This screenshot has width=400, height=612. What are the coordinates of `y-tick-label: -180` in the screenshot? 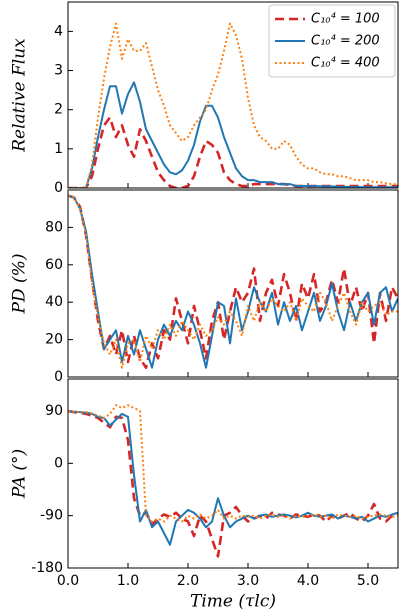 It's located at (47, 568).